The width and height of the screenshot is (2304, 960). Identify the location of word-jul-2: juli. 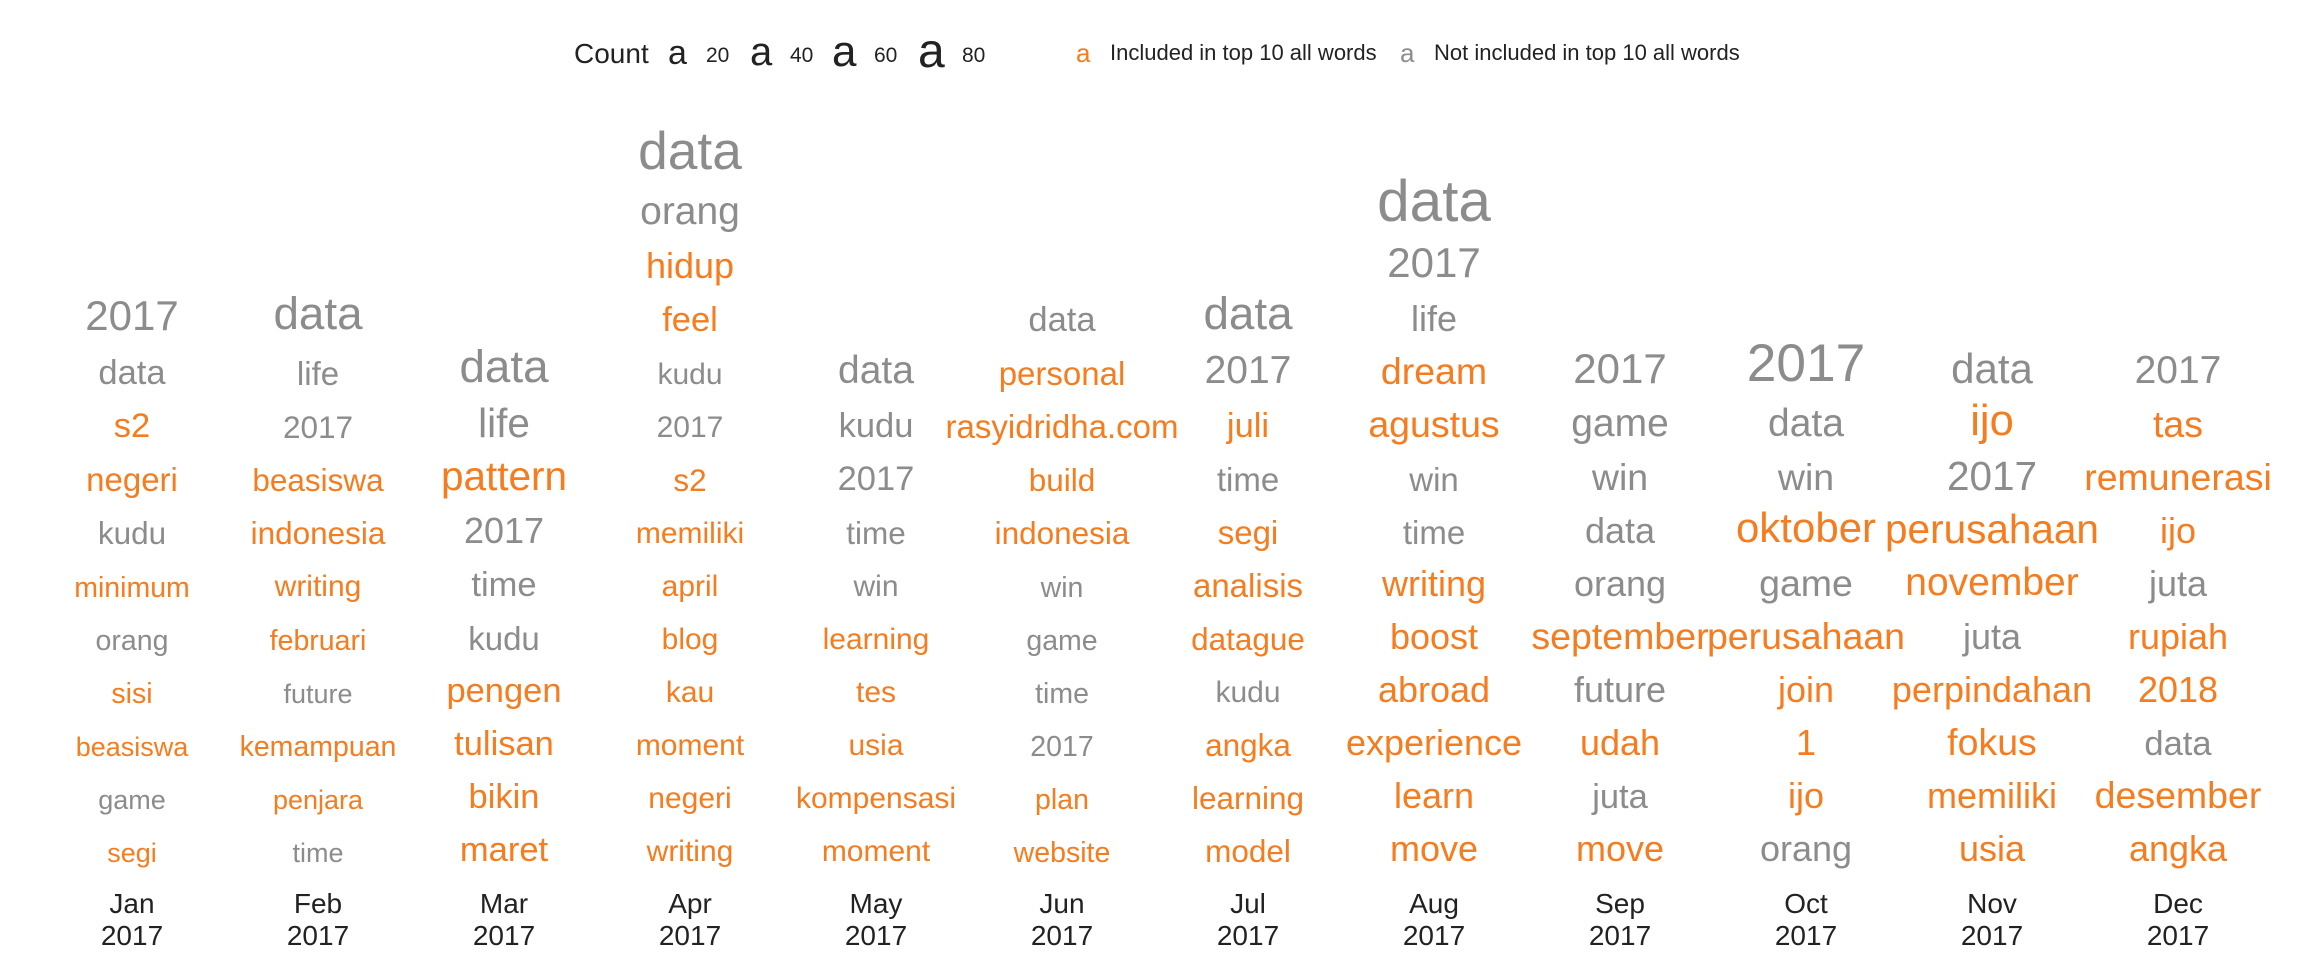
(1248, 425).